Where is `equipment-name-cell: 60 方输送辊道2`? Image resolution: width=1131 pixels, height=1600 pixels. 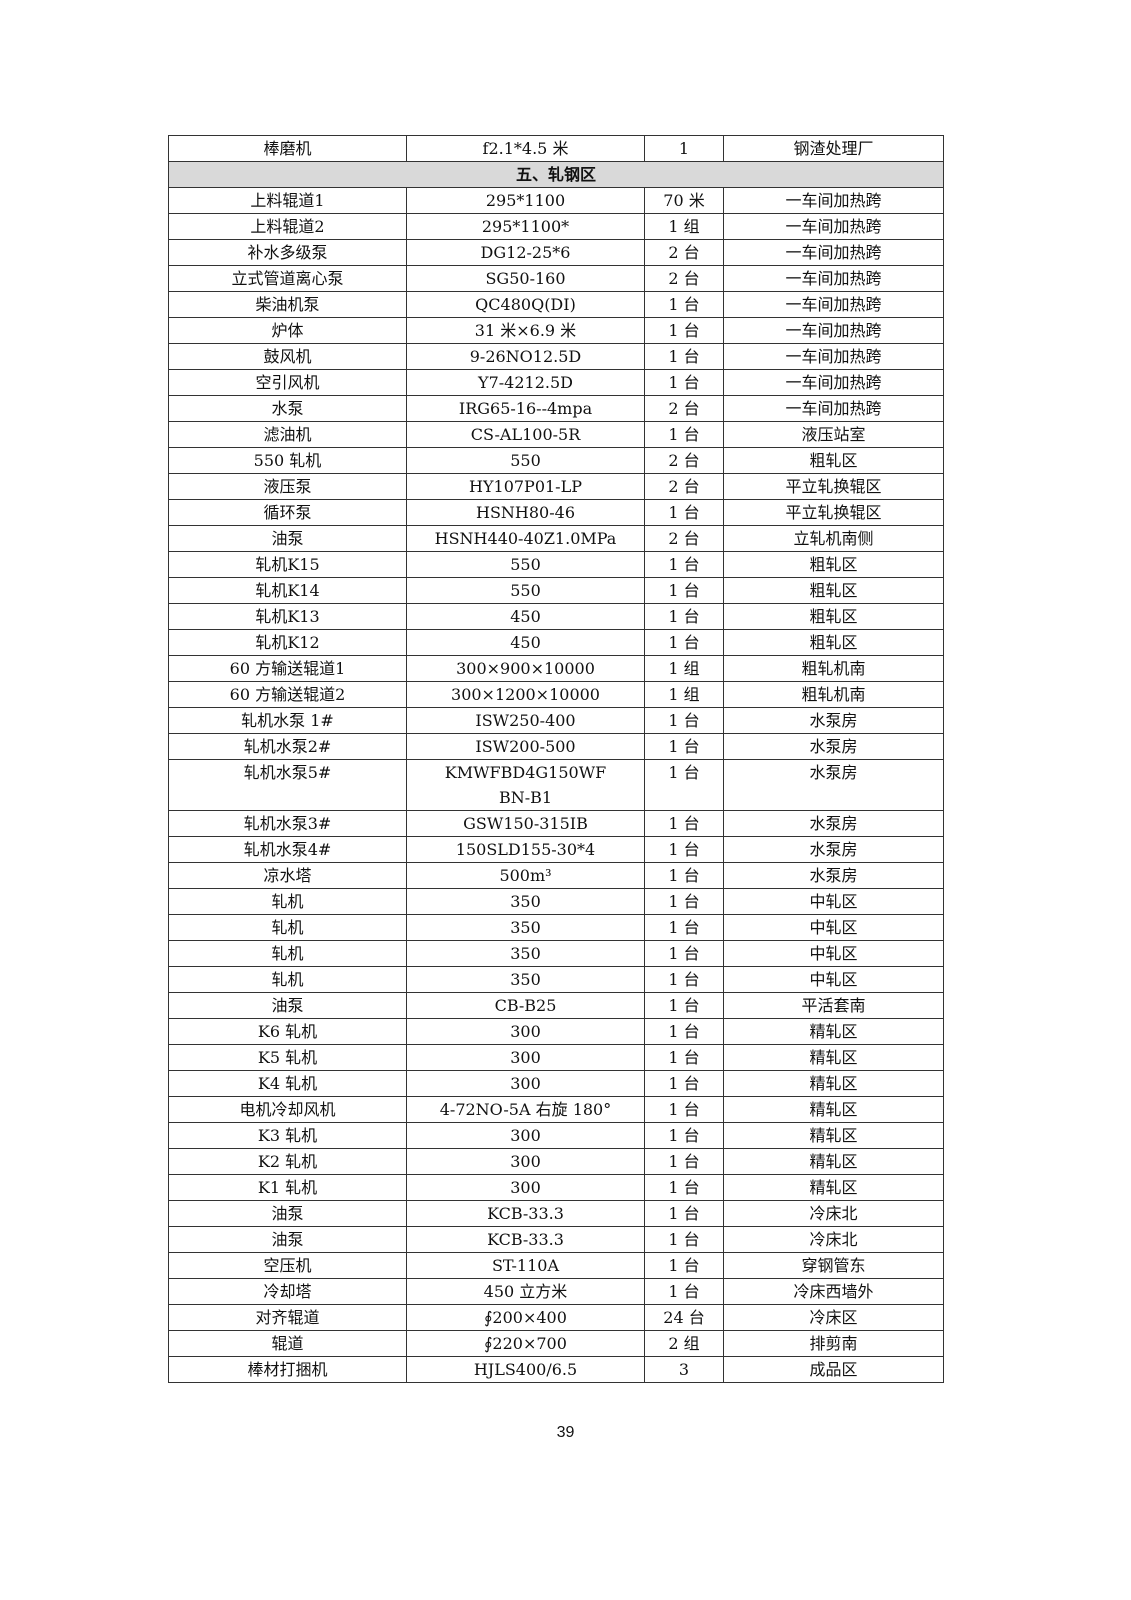
equipment-name-cell: 60 方输送辊道2 is located at coordinates (287, 694).